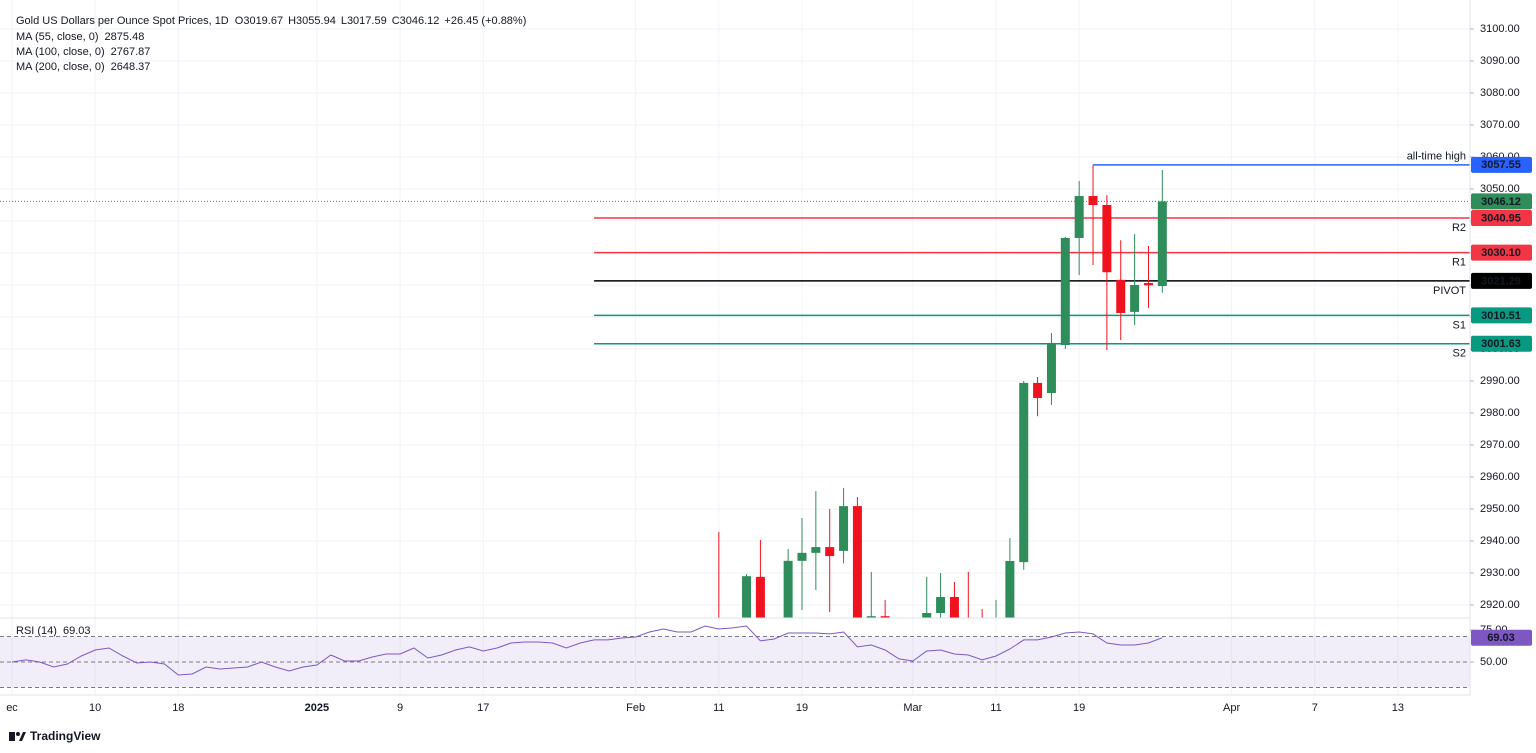  What do you see at coordinates (396, 21) in the screenshot?
I see `ohlc-label: C` at bounding box center [396, 21].